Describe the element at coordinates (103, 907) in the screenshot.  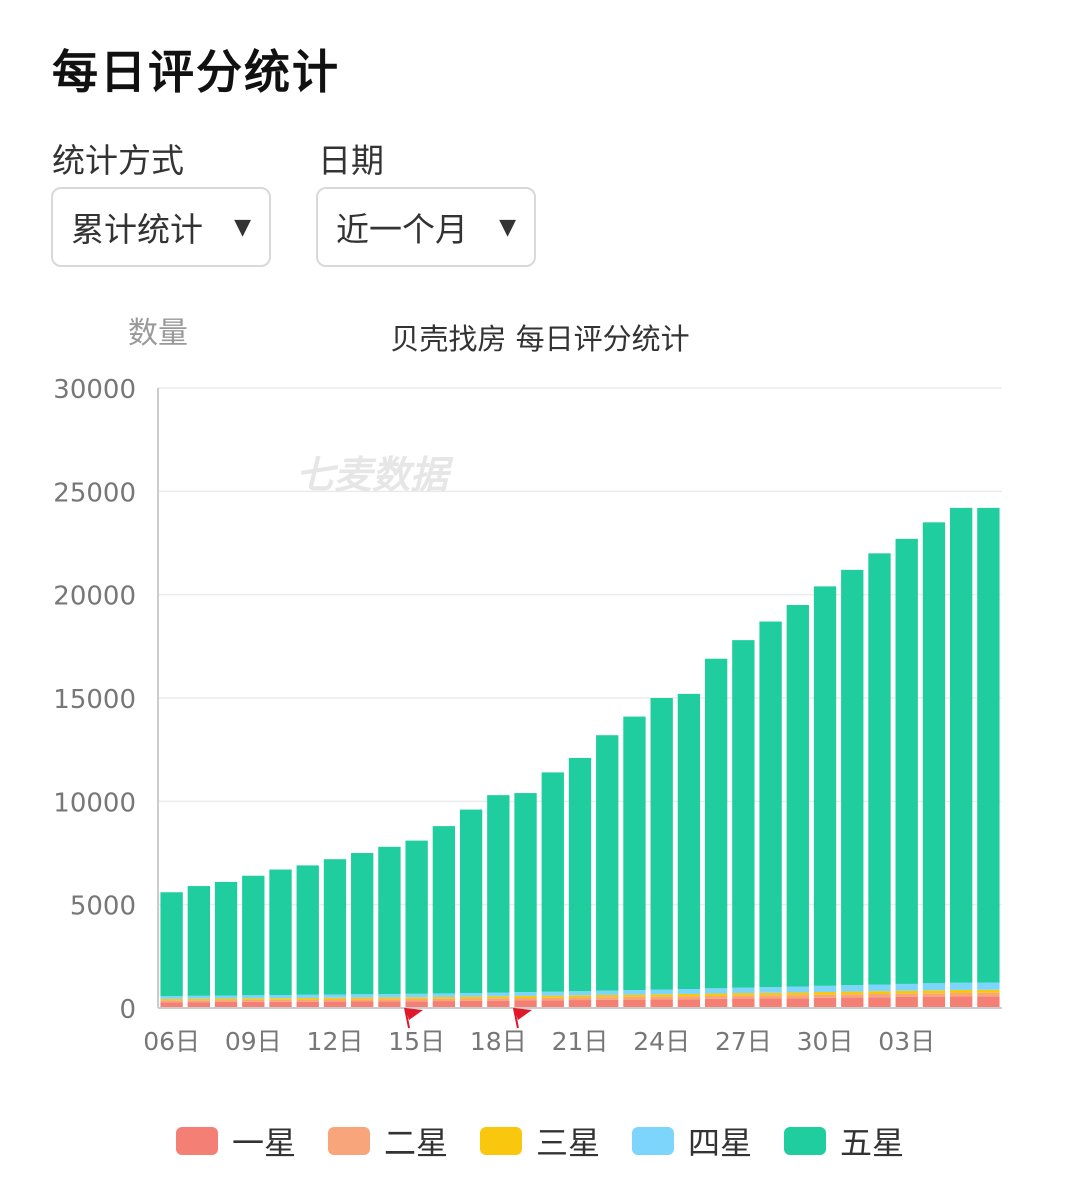
I see `y-tick-label: 5000` at that location.